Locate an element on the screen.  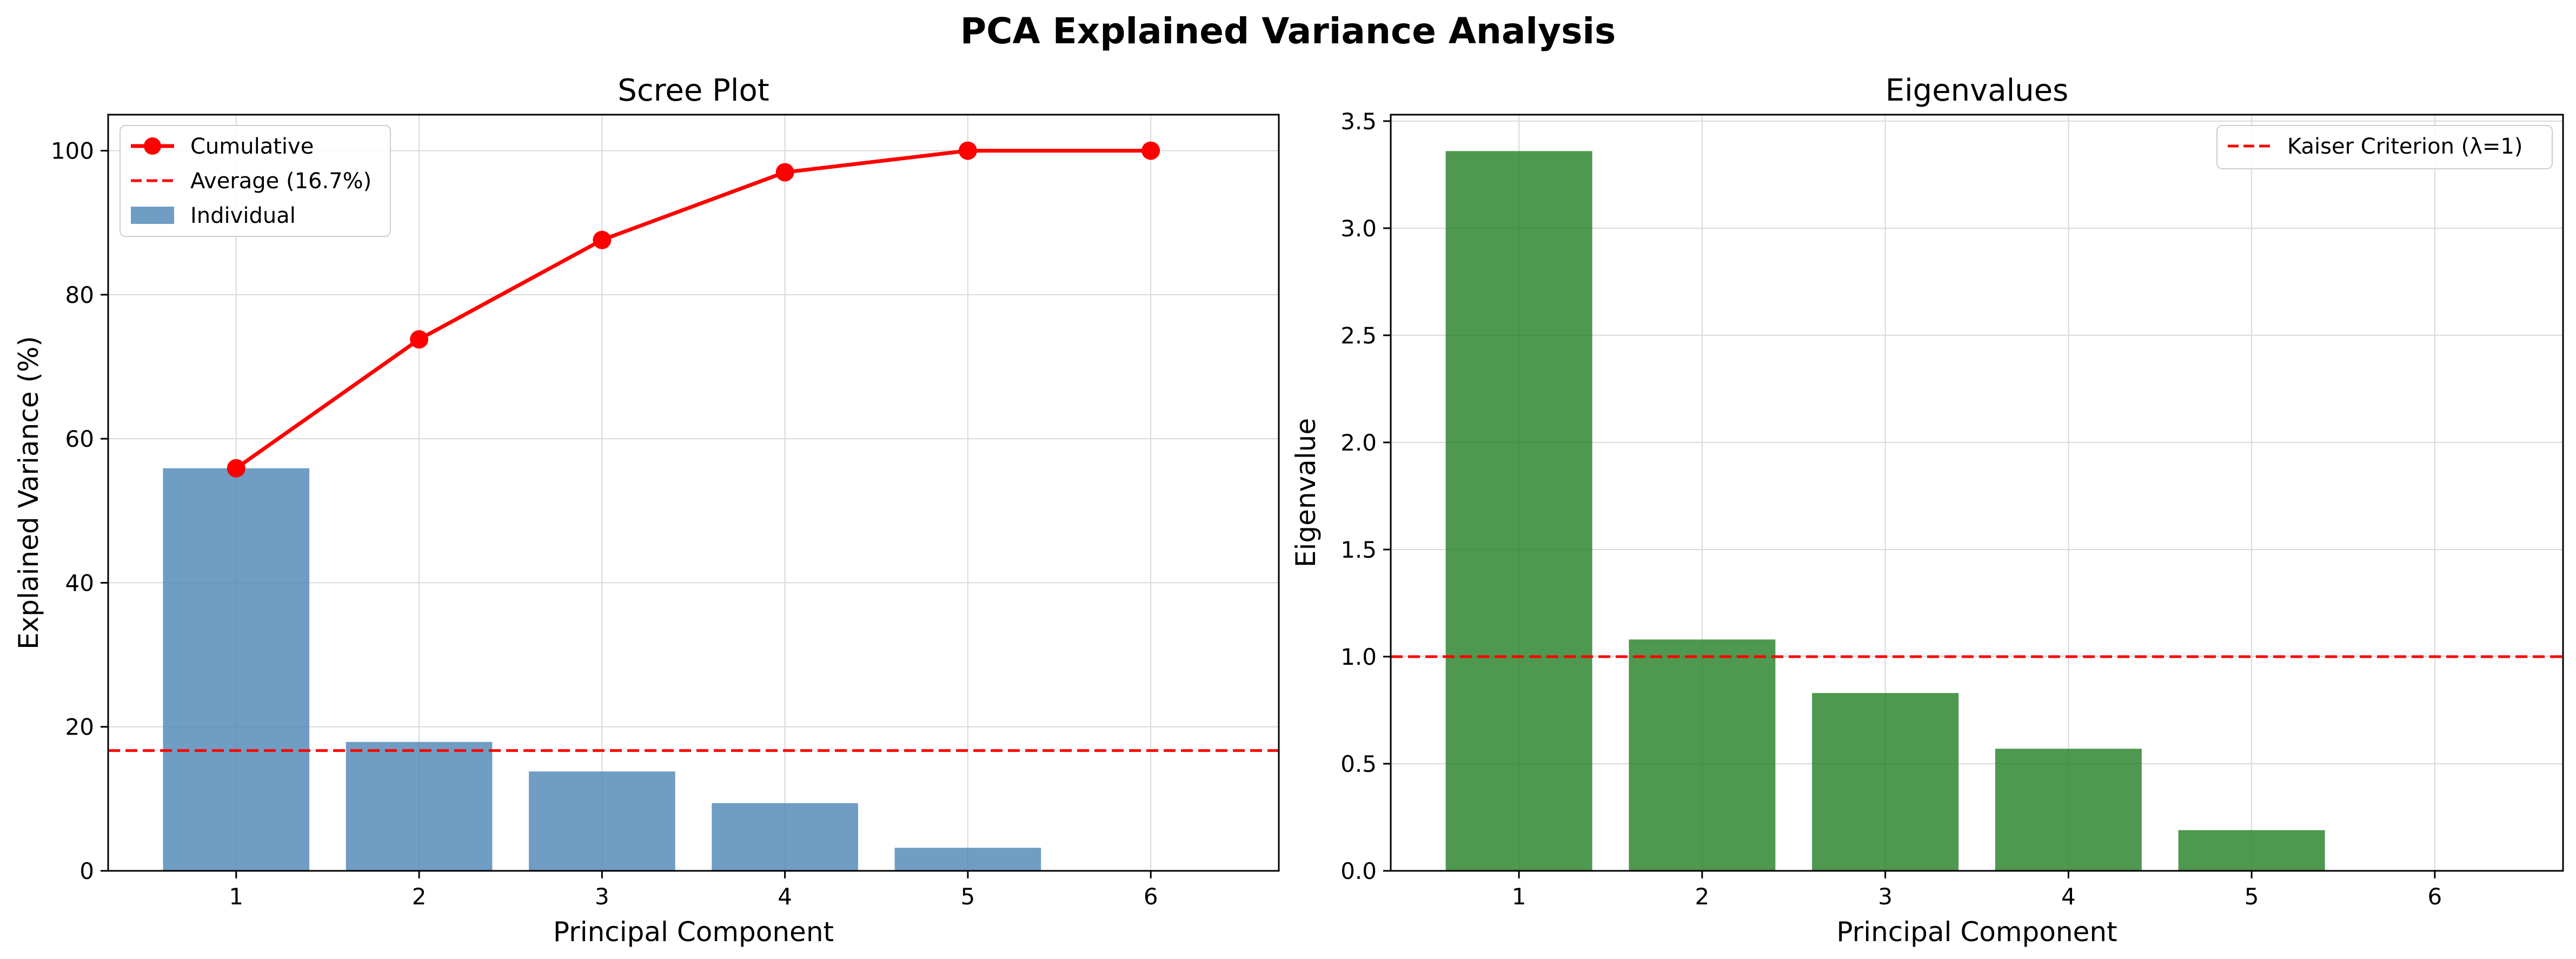
y-tick-label: 0.0 is located at coordinates (1358, 871).